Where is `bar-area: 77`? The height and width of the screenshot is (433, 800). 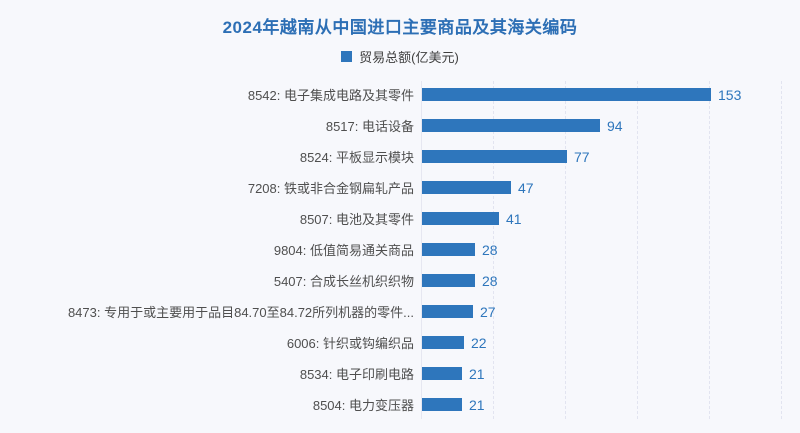 bar-area: 77 is located at coordinates (610, 156).